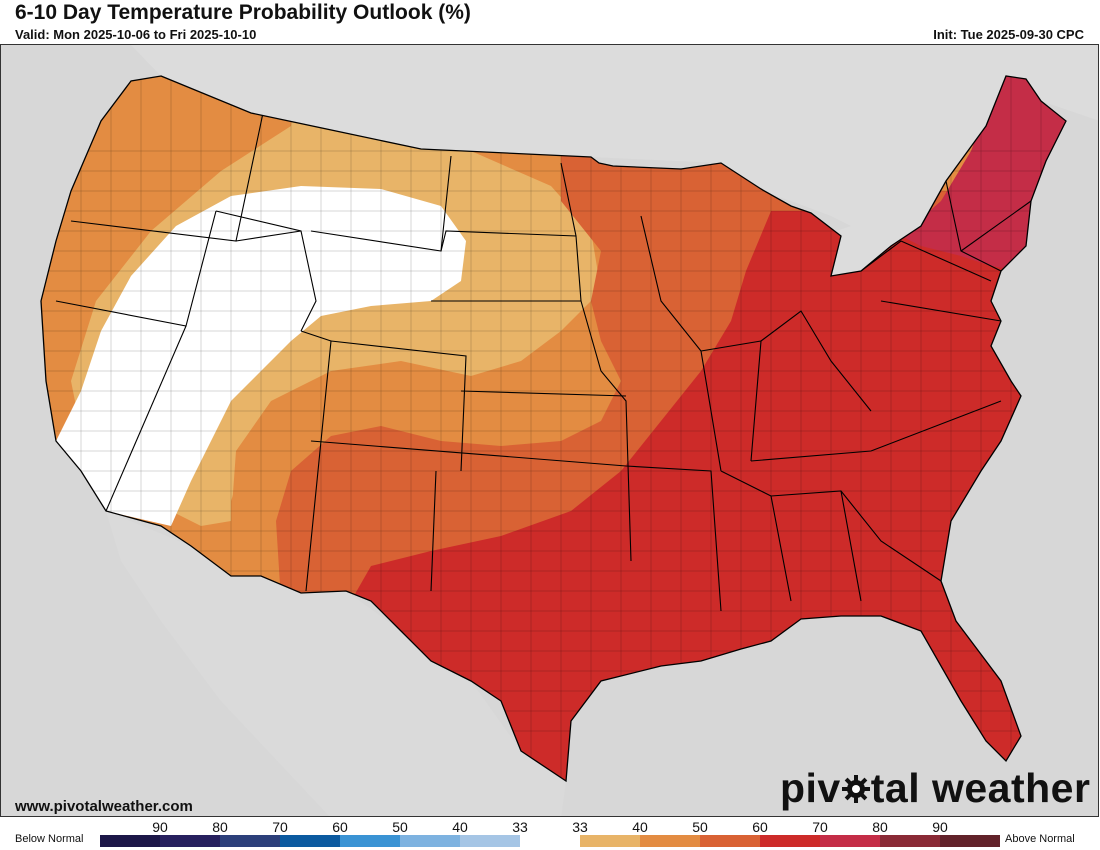  I want to click on gear-icon, so click(856, 785).